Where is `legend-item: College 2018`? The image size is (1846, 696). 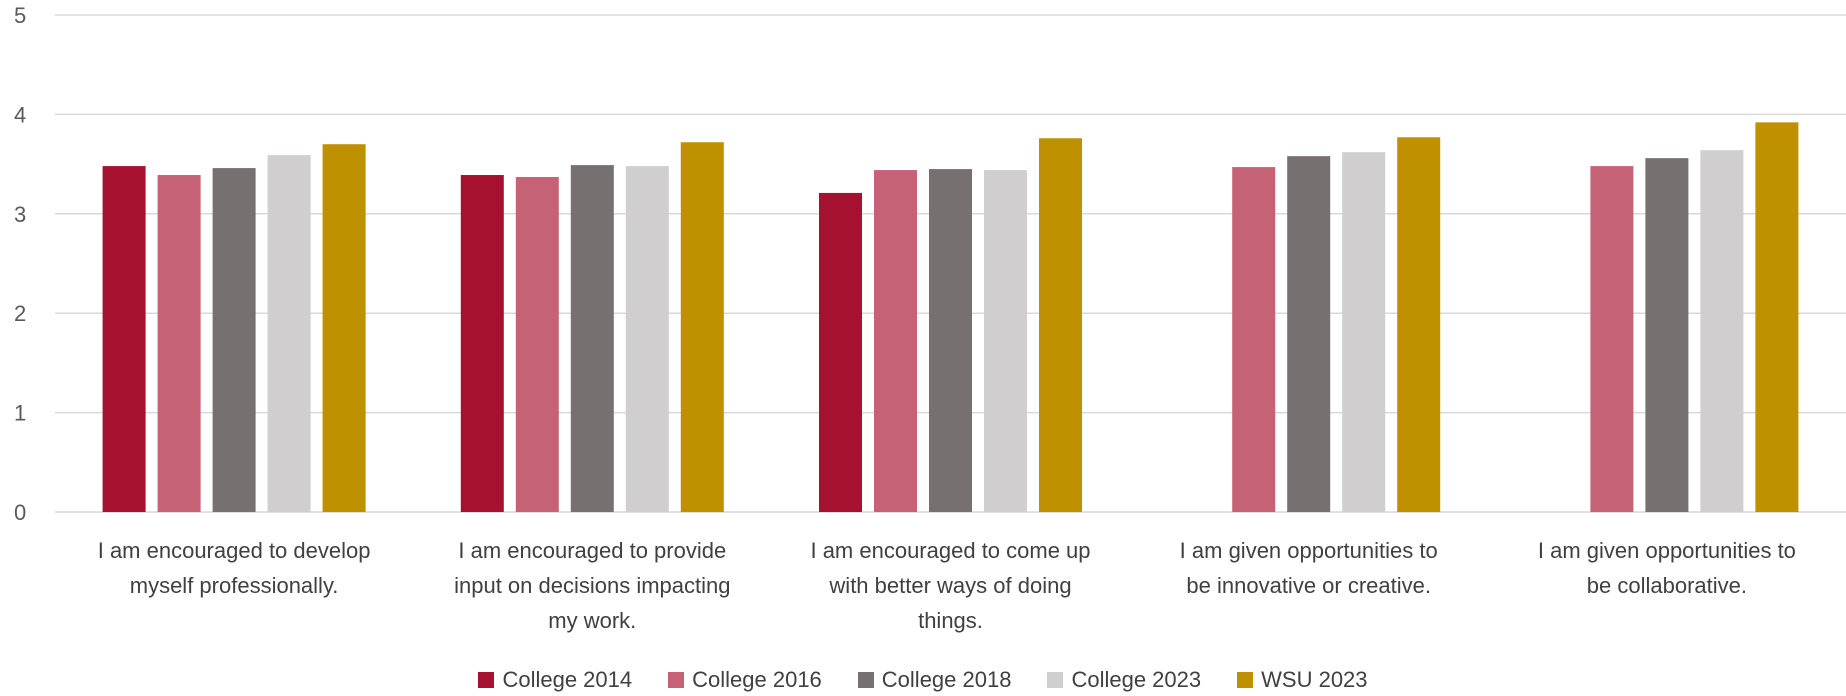 legend-item: College 2018 is located at coordinates (934, 680).